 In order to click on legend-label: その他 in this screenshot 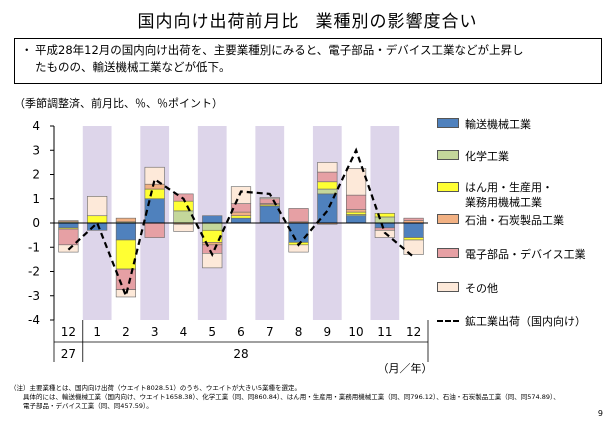, I will do `click(481, 288)`.